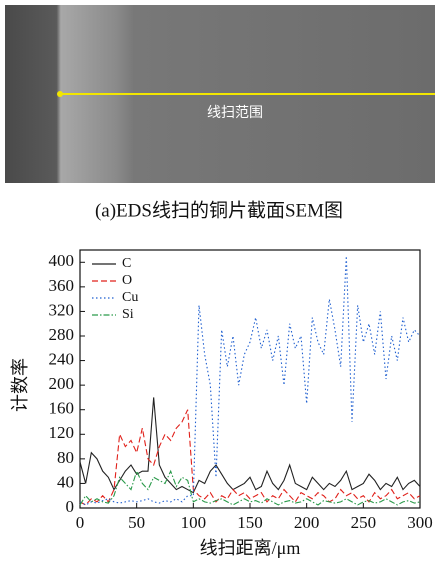  Describe the element at coordinates (62, 285) in the screenshot. I see `y-tick-label: 360` at that location.